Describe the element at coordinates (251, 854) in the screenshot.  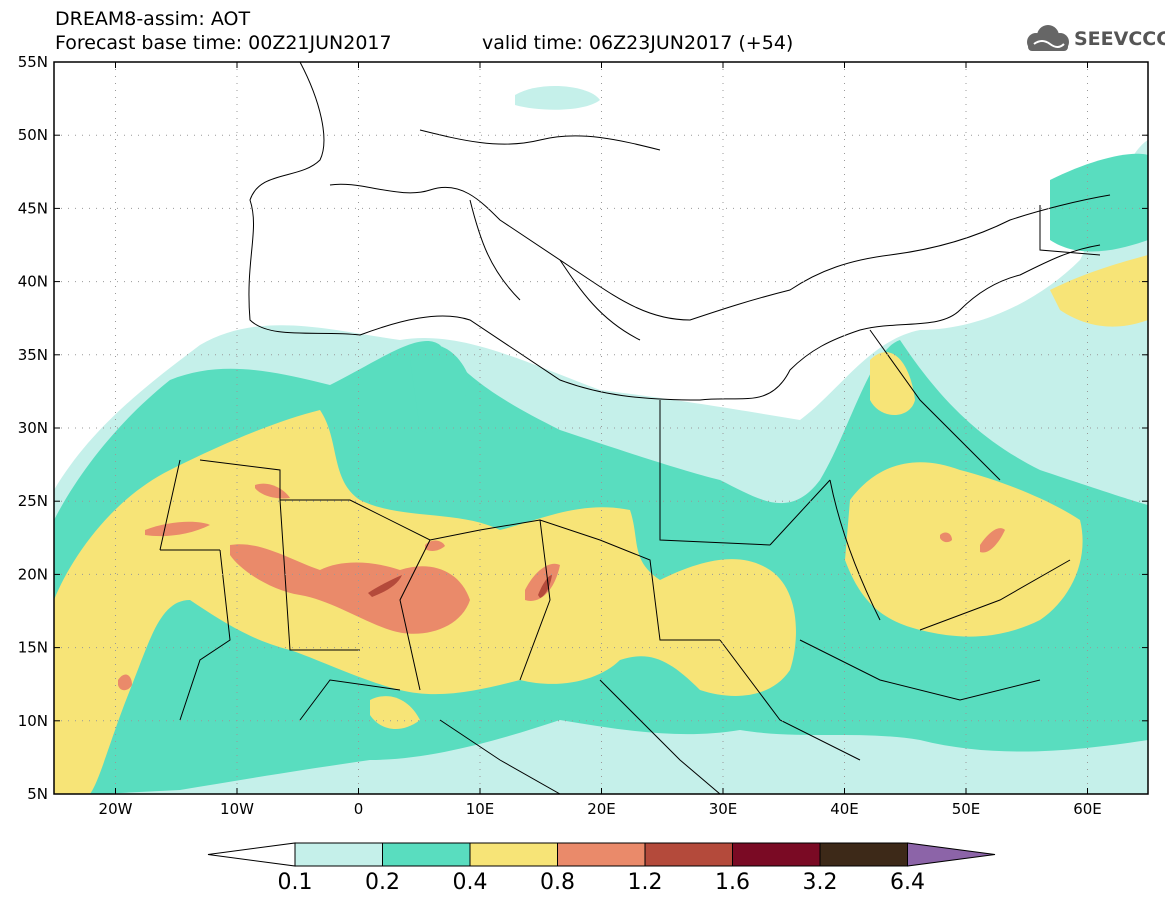
I see `colorbar-low-arrow` at that location.